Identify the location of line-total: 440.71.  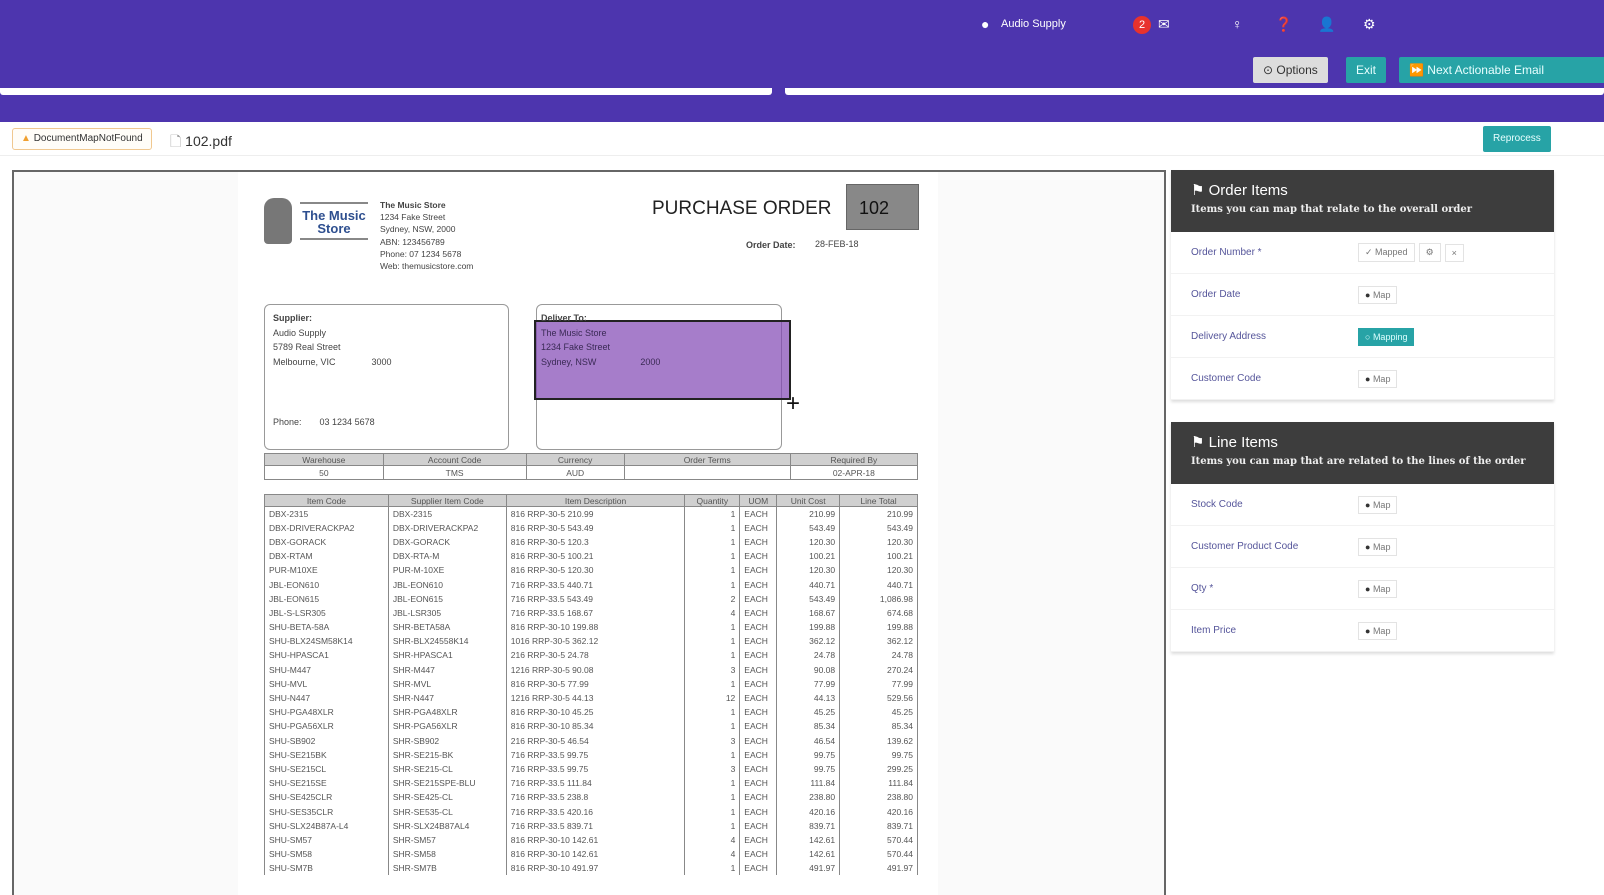
(878, 584).